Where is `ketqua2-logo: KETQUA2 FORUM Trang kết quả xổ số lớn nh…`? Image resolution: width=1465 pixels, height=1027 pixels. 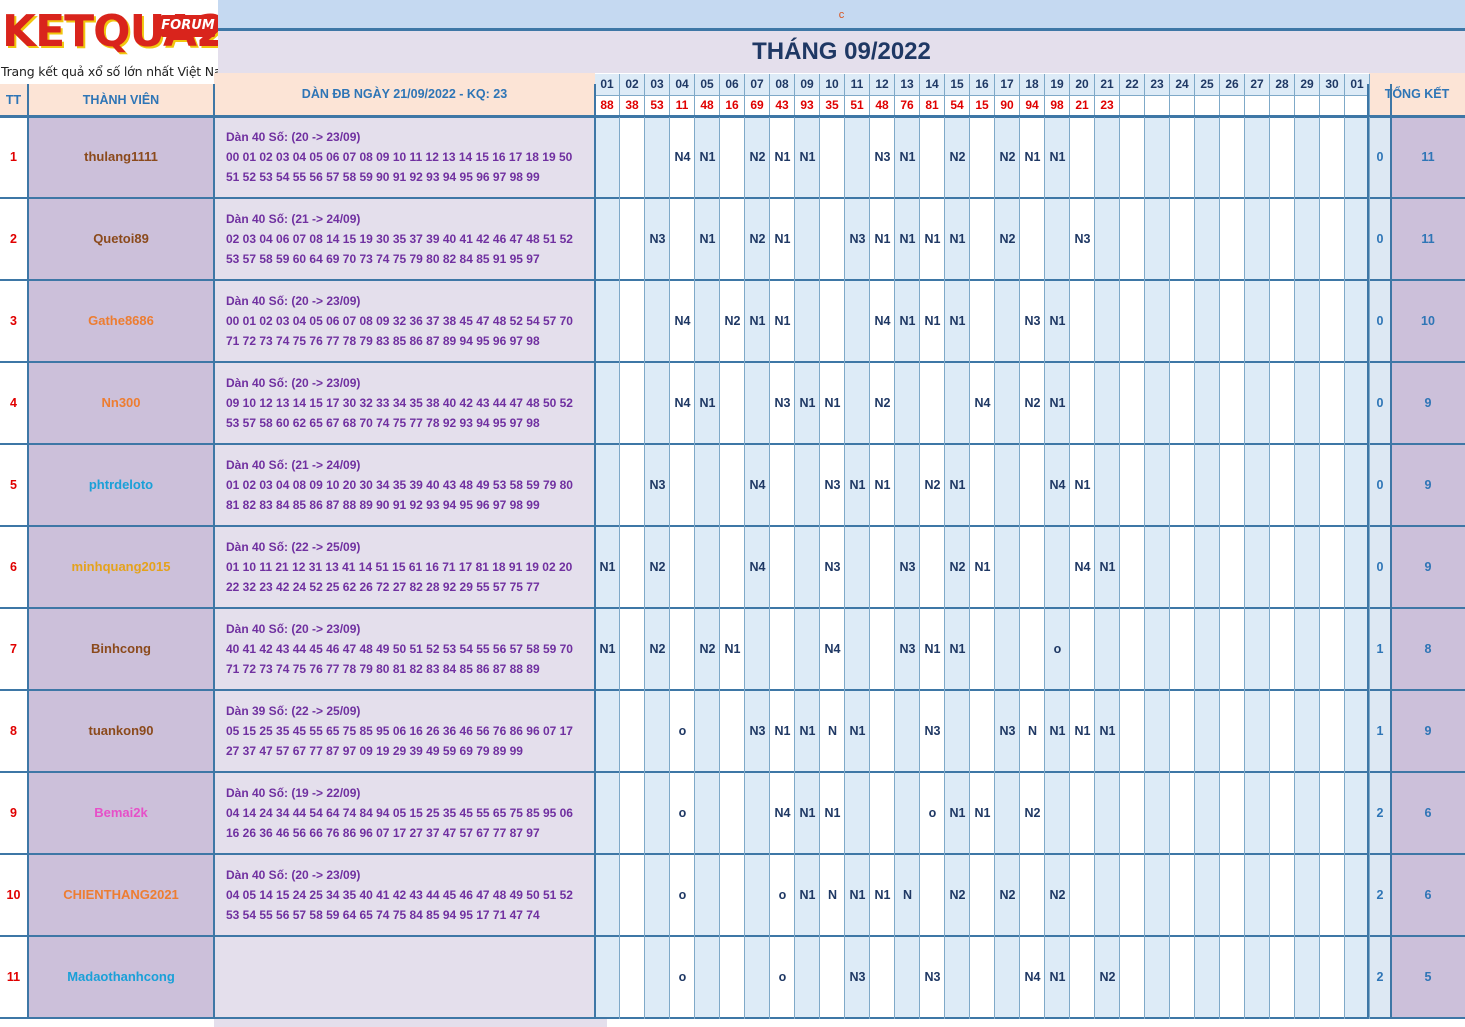
ketqua2-logo: KETQUA2 FORUM Trang kết quả xổ số lớn nh… is located at coordinates (117, 42).